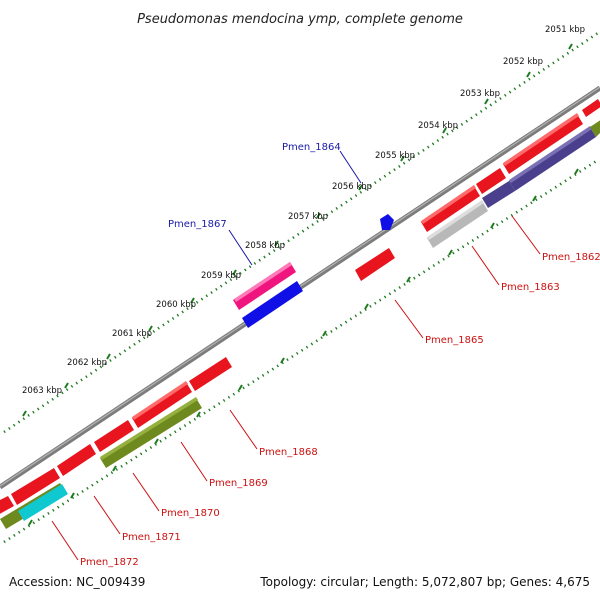 This screenshot has height=600, width=600. Describe the element at coordinates (109, 562) in the screenshot. I see `gene-label-pmen-1872: Pmen_1872` at that location.